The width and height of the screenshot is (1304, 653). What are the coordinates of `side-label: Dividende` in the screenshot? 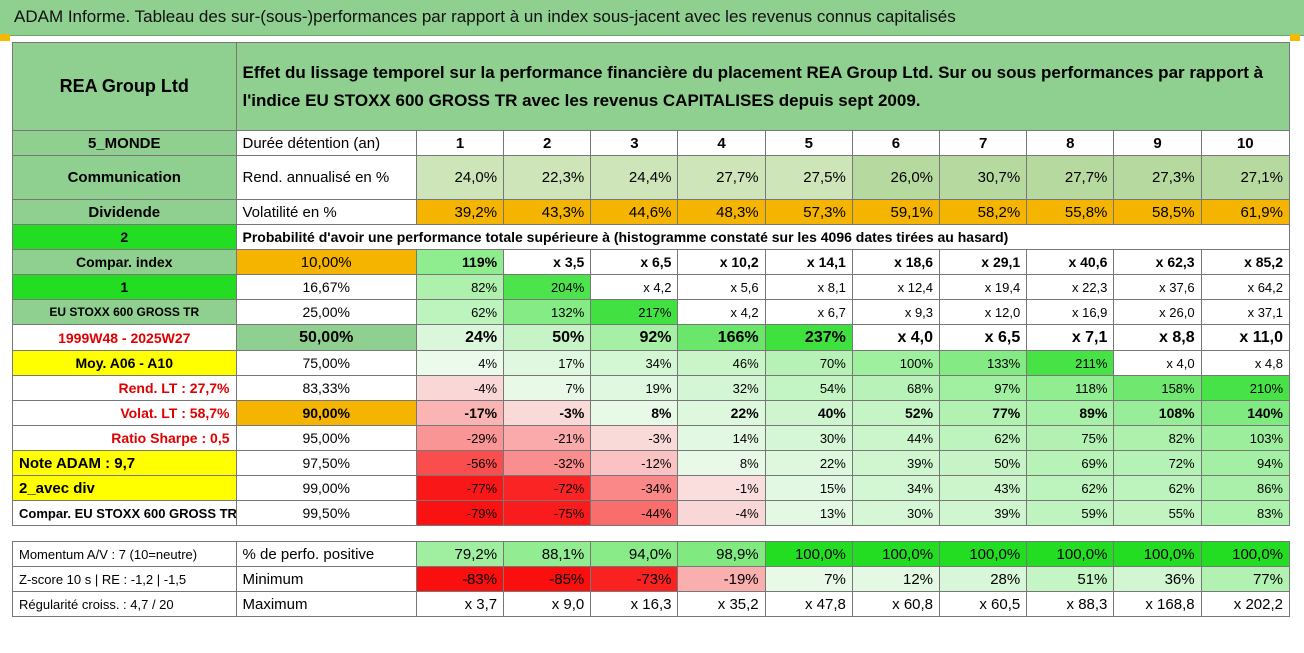 It's located at (124, 212).